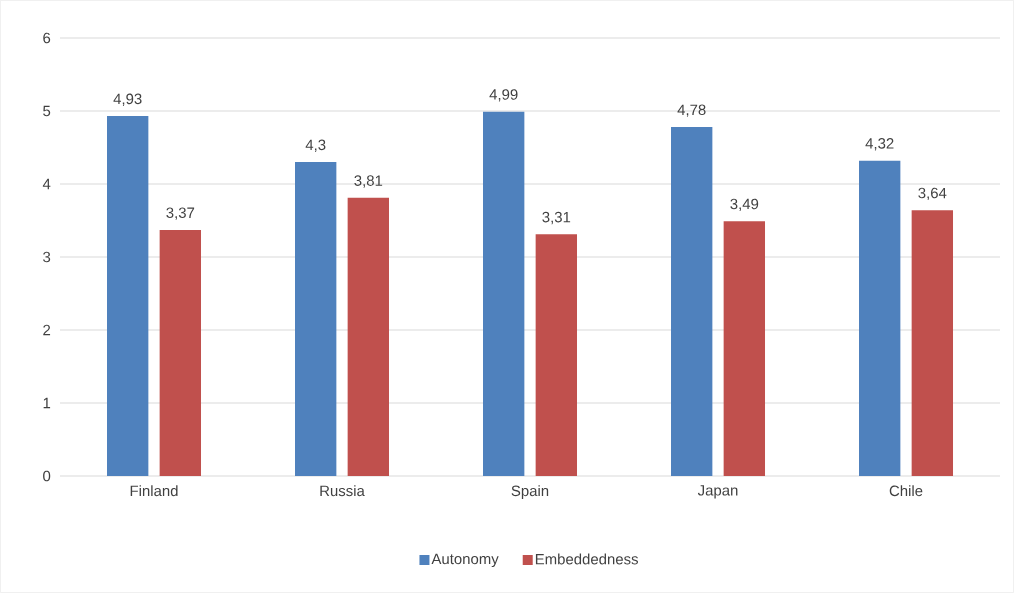  Describe the element at coordinates (586, 559) in the screenshot. I see `legend-label: Embeddedness` at that location.